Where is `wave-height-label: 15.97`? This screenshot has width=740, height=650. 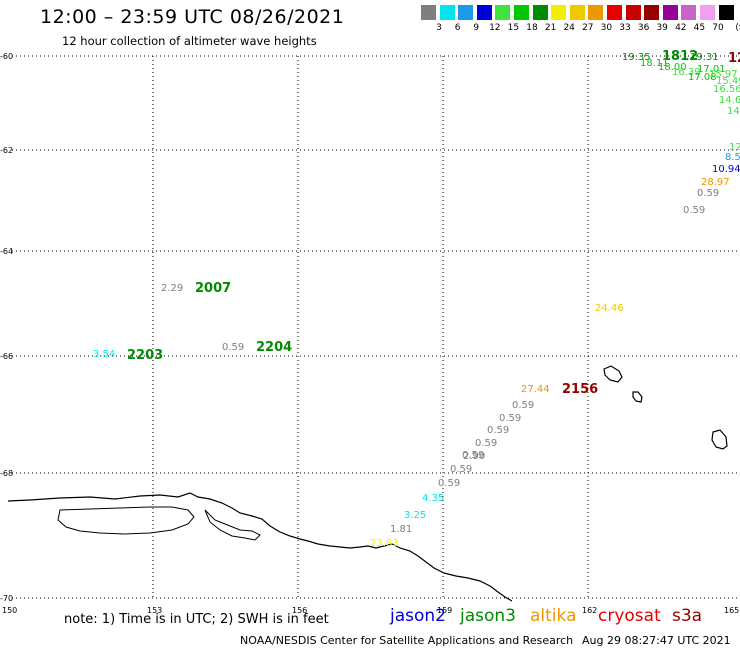
wave-height-label: 15.97 is located at coordinates (723, 74).